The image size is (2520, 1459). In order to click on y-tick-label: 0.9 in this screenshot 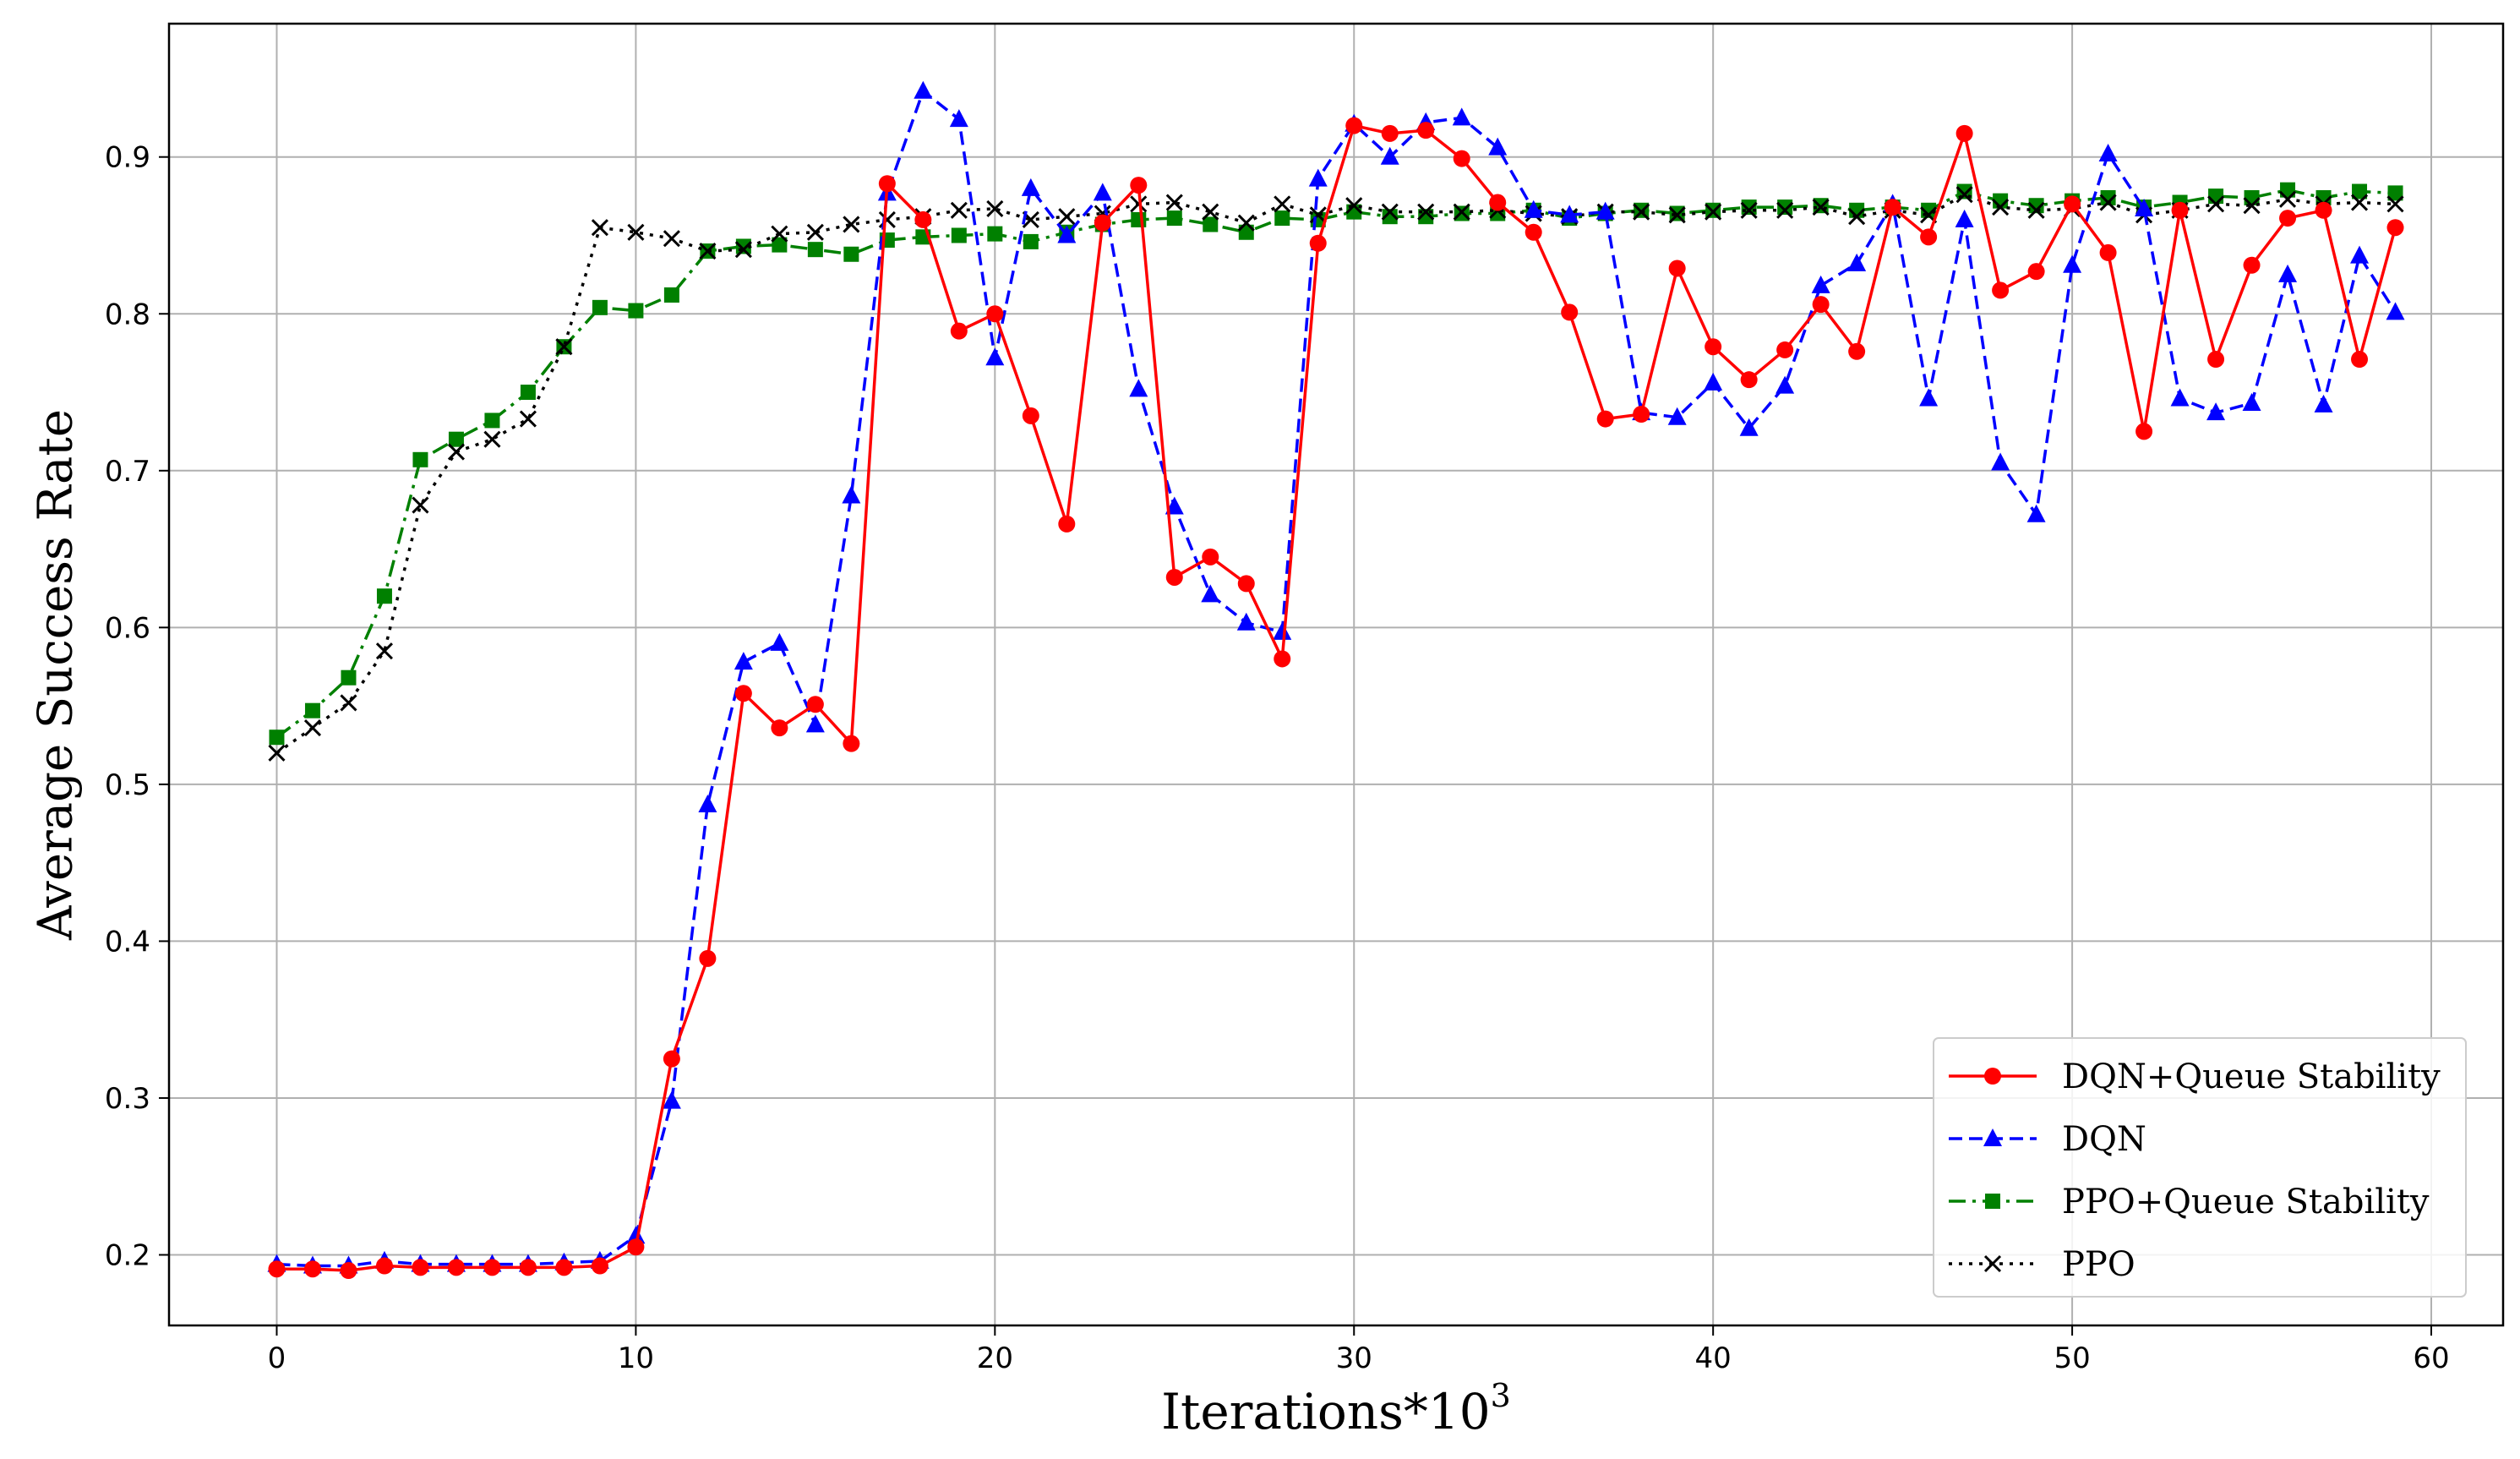, I will do `click(127, 158)`.